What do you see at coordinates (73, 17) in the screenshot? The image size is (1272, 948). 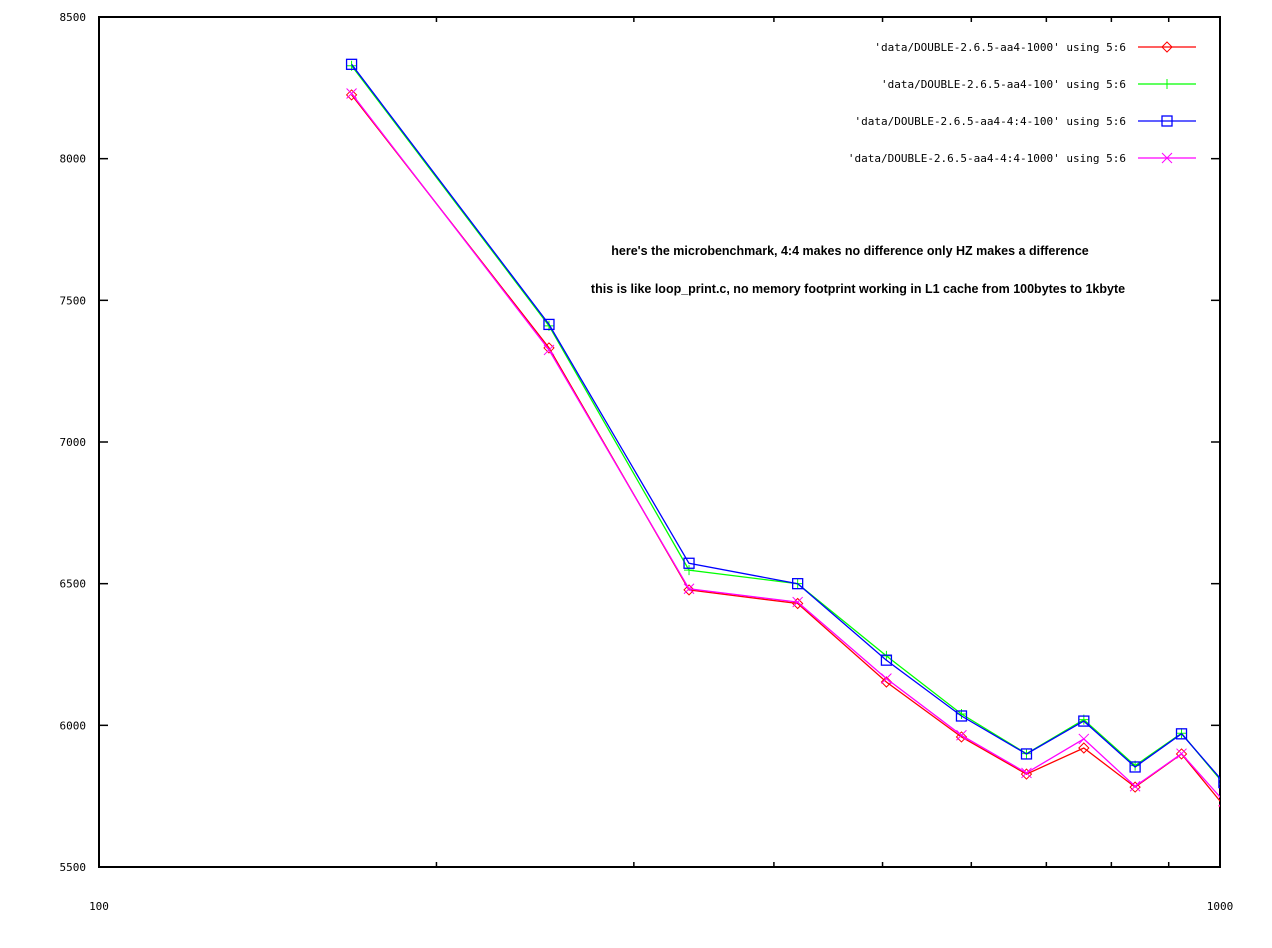 I see `y-tick-label: 8500` at bounding box center [73, 17].